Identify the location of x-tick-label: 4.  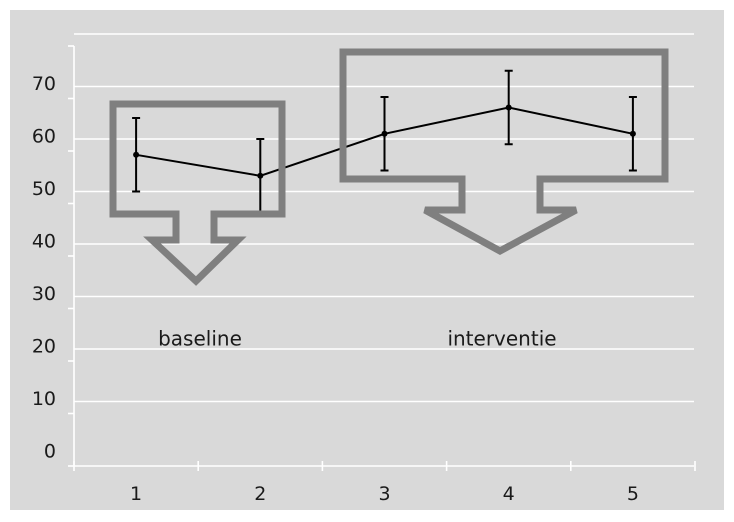
(509, 494).